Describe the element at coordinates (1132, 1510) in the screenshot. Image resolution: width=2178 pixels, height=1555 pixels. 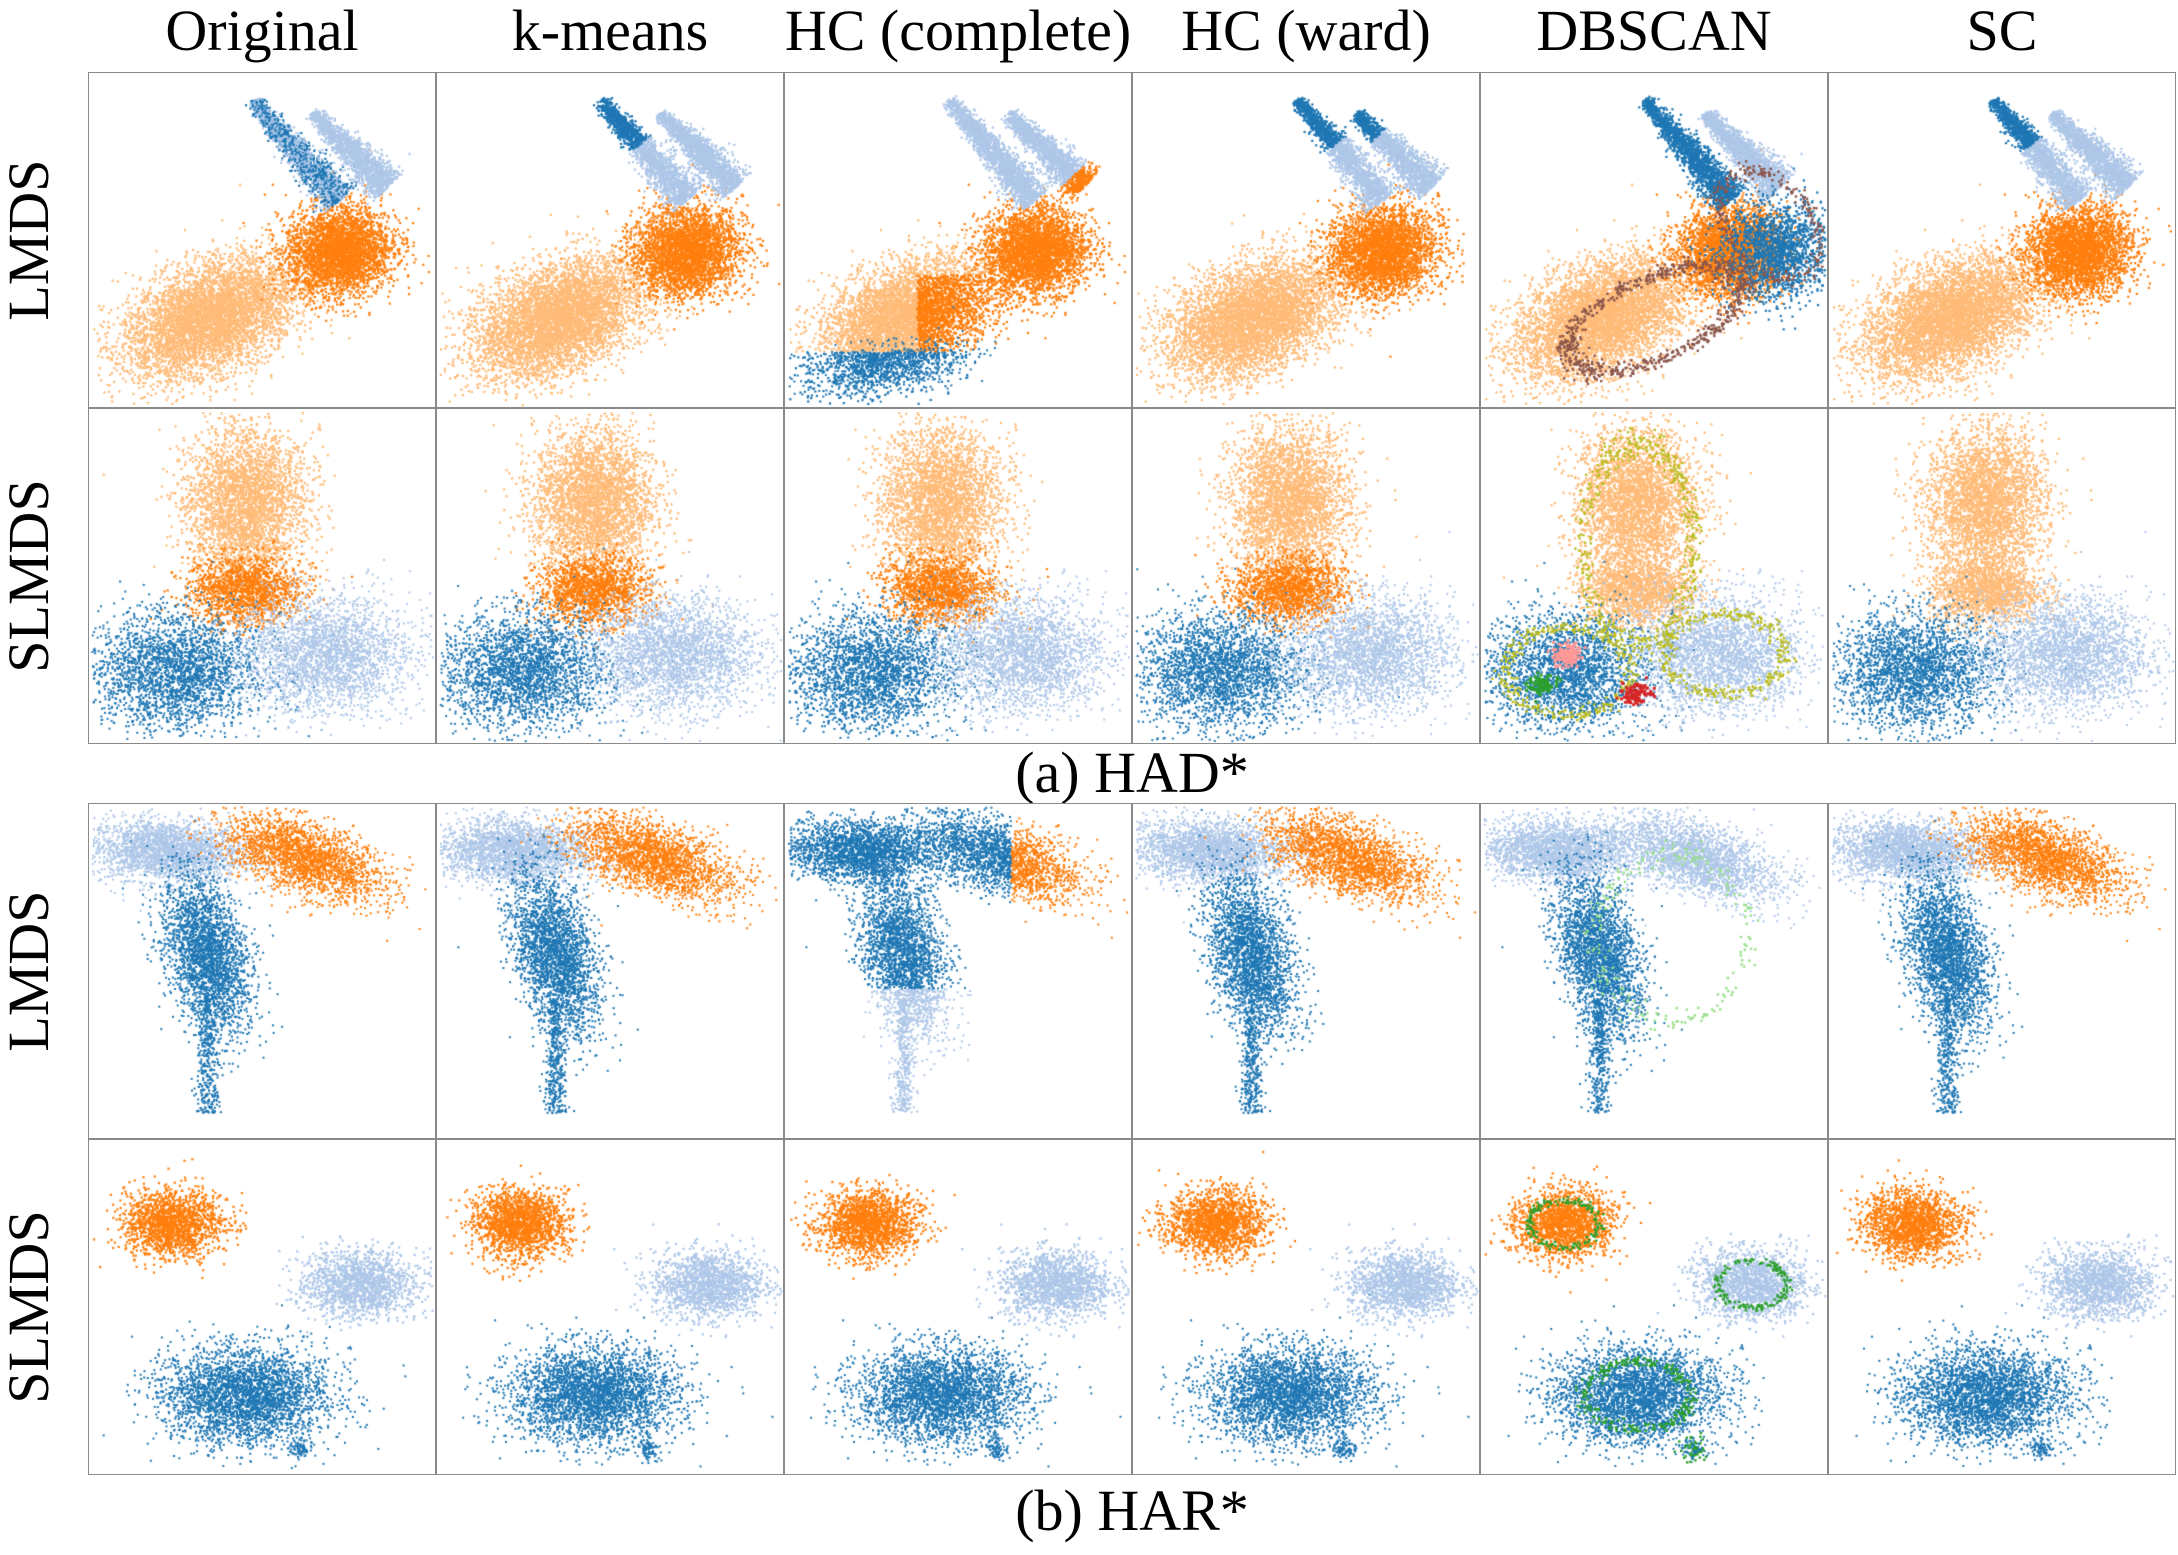
I see `caption-har: (b) HAR*` at that location.